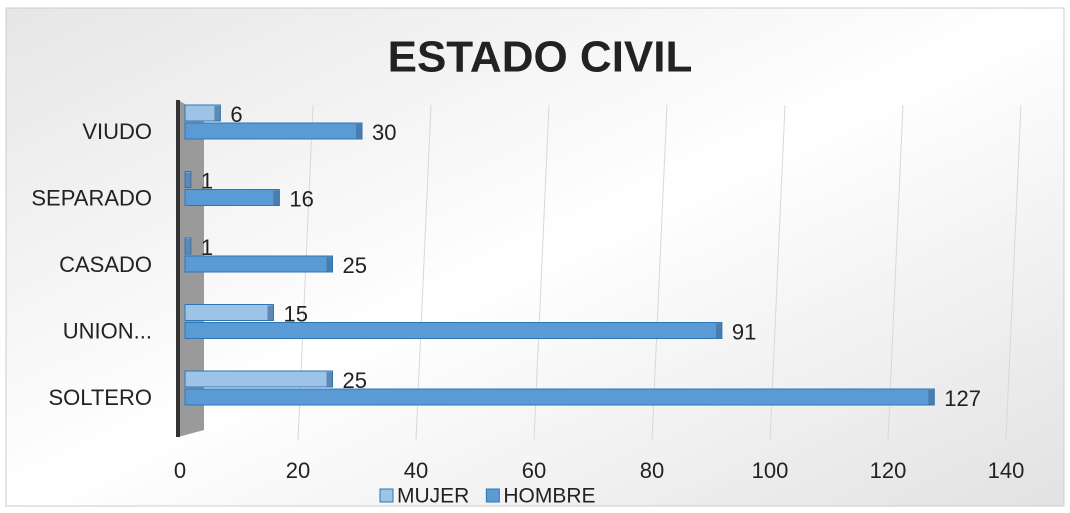 The width and height of the screenshot is (1070, 513). Describe the element at coordinates (105, 264) in the screenshot. I see `y-tick-label: CASADO` at that location.